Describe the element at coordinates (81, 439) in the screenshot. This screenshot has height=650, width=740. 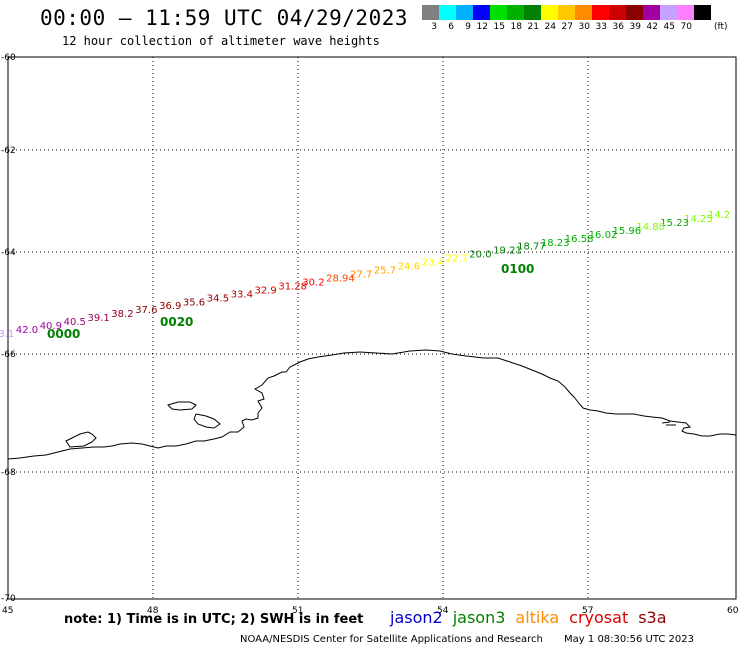
I see `coastline-inlet` at that location.